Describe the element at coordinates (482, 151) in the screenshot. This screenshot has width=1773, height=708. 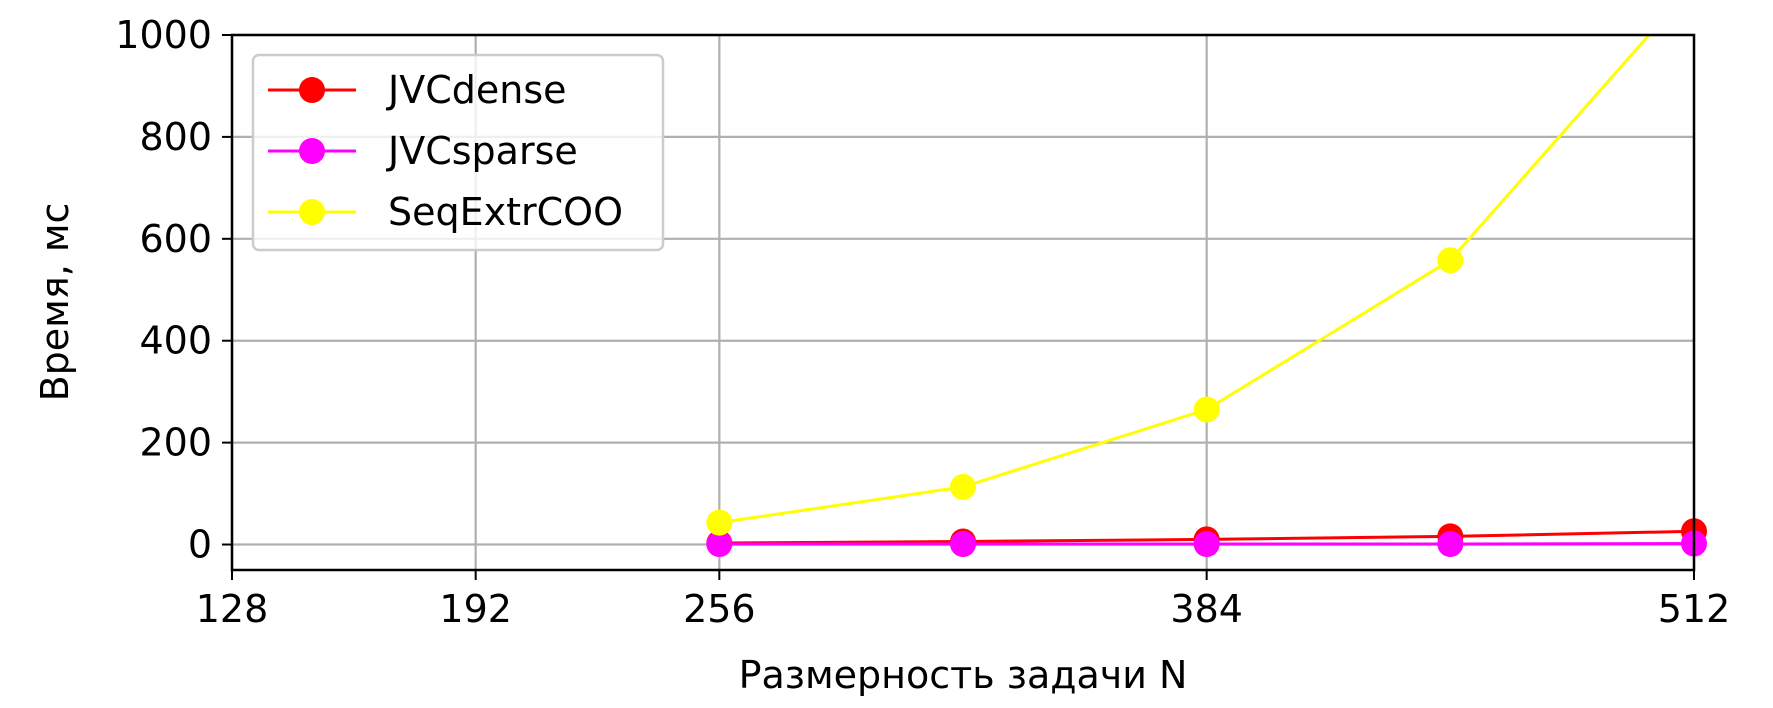
I see `legend-label: JVCsparse` at that location.